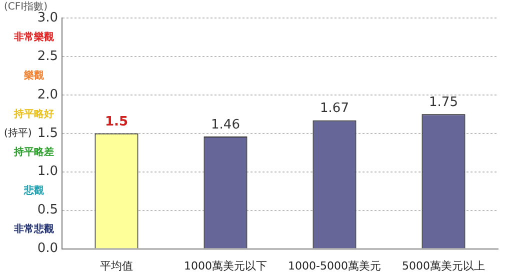 The width and height of the screenshot is (506, 280). I want to click on text: 持平略好, so click(33, 114).